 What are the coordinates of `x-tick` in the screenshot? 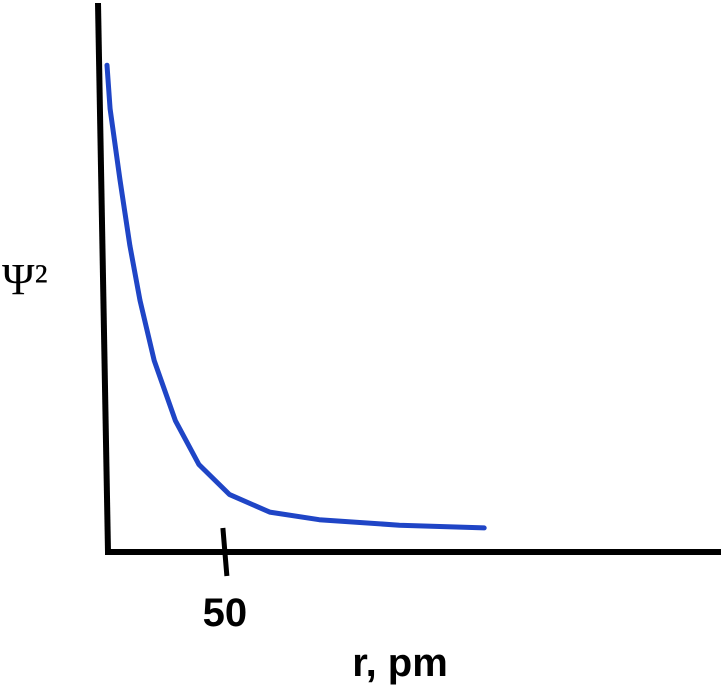 It's located at (225, 552).